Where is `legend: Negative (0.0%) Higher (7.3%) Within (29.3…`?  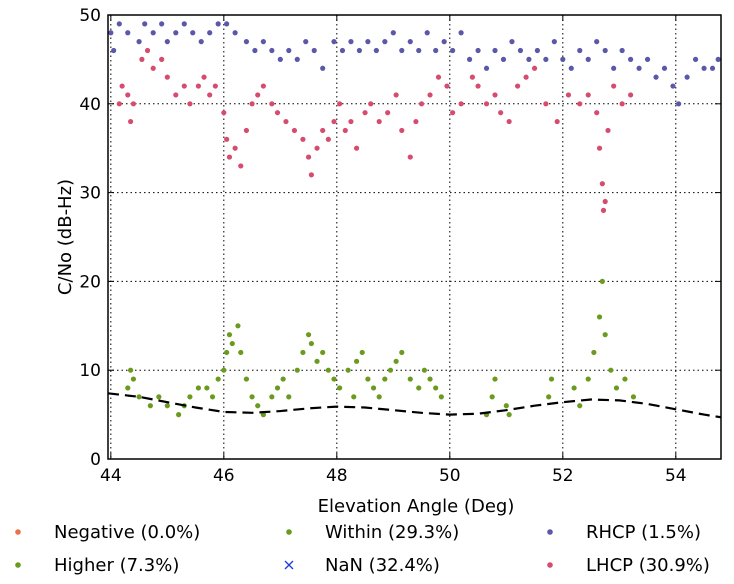 legend: Negative (0.0%) Higher (7.3%) Within (29.3… is located at coordinates (362, 549).